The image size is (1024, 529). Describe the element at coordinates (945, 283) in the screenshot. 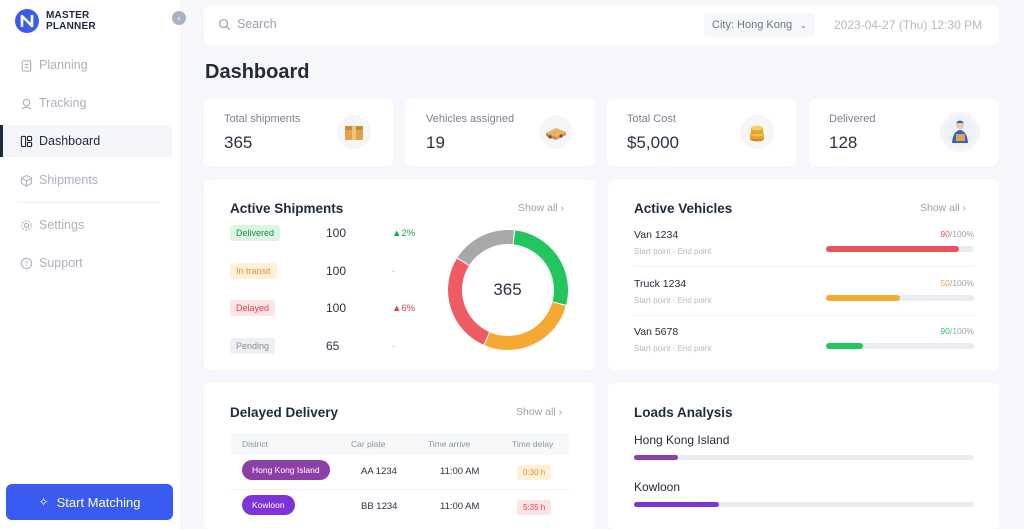

I see `vehicle-load-value: 50` at that location.